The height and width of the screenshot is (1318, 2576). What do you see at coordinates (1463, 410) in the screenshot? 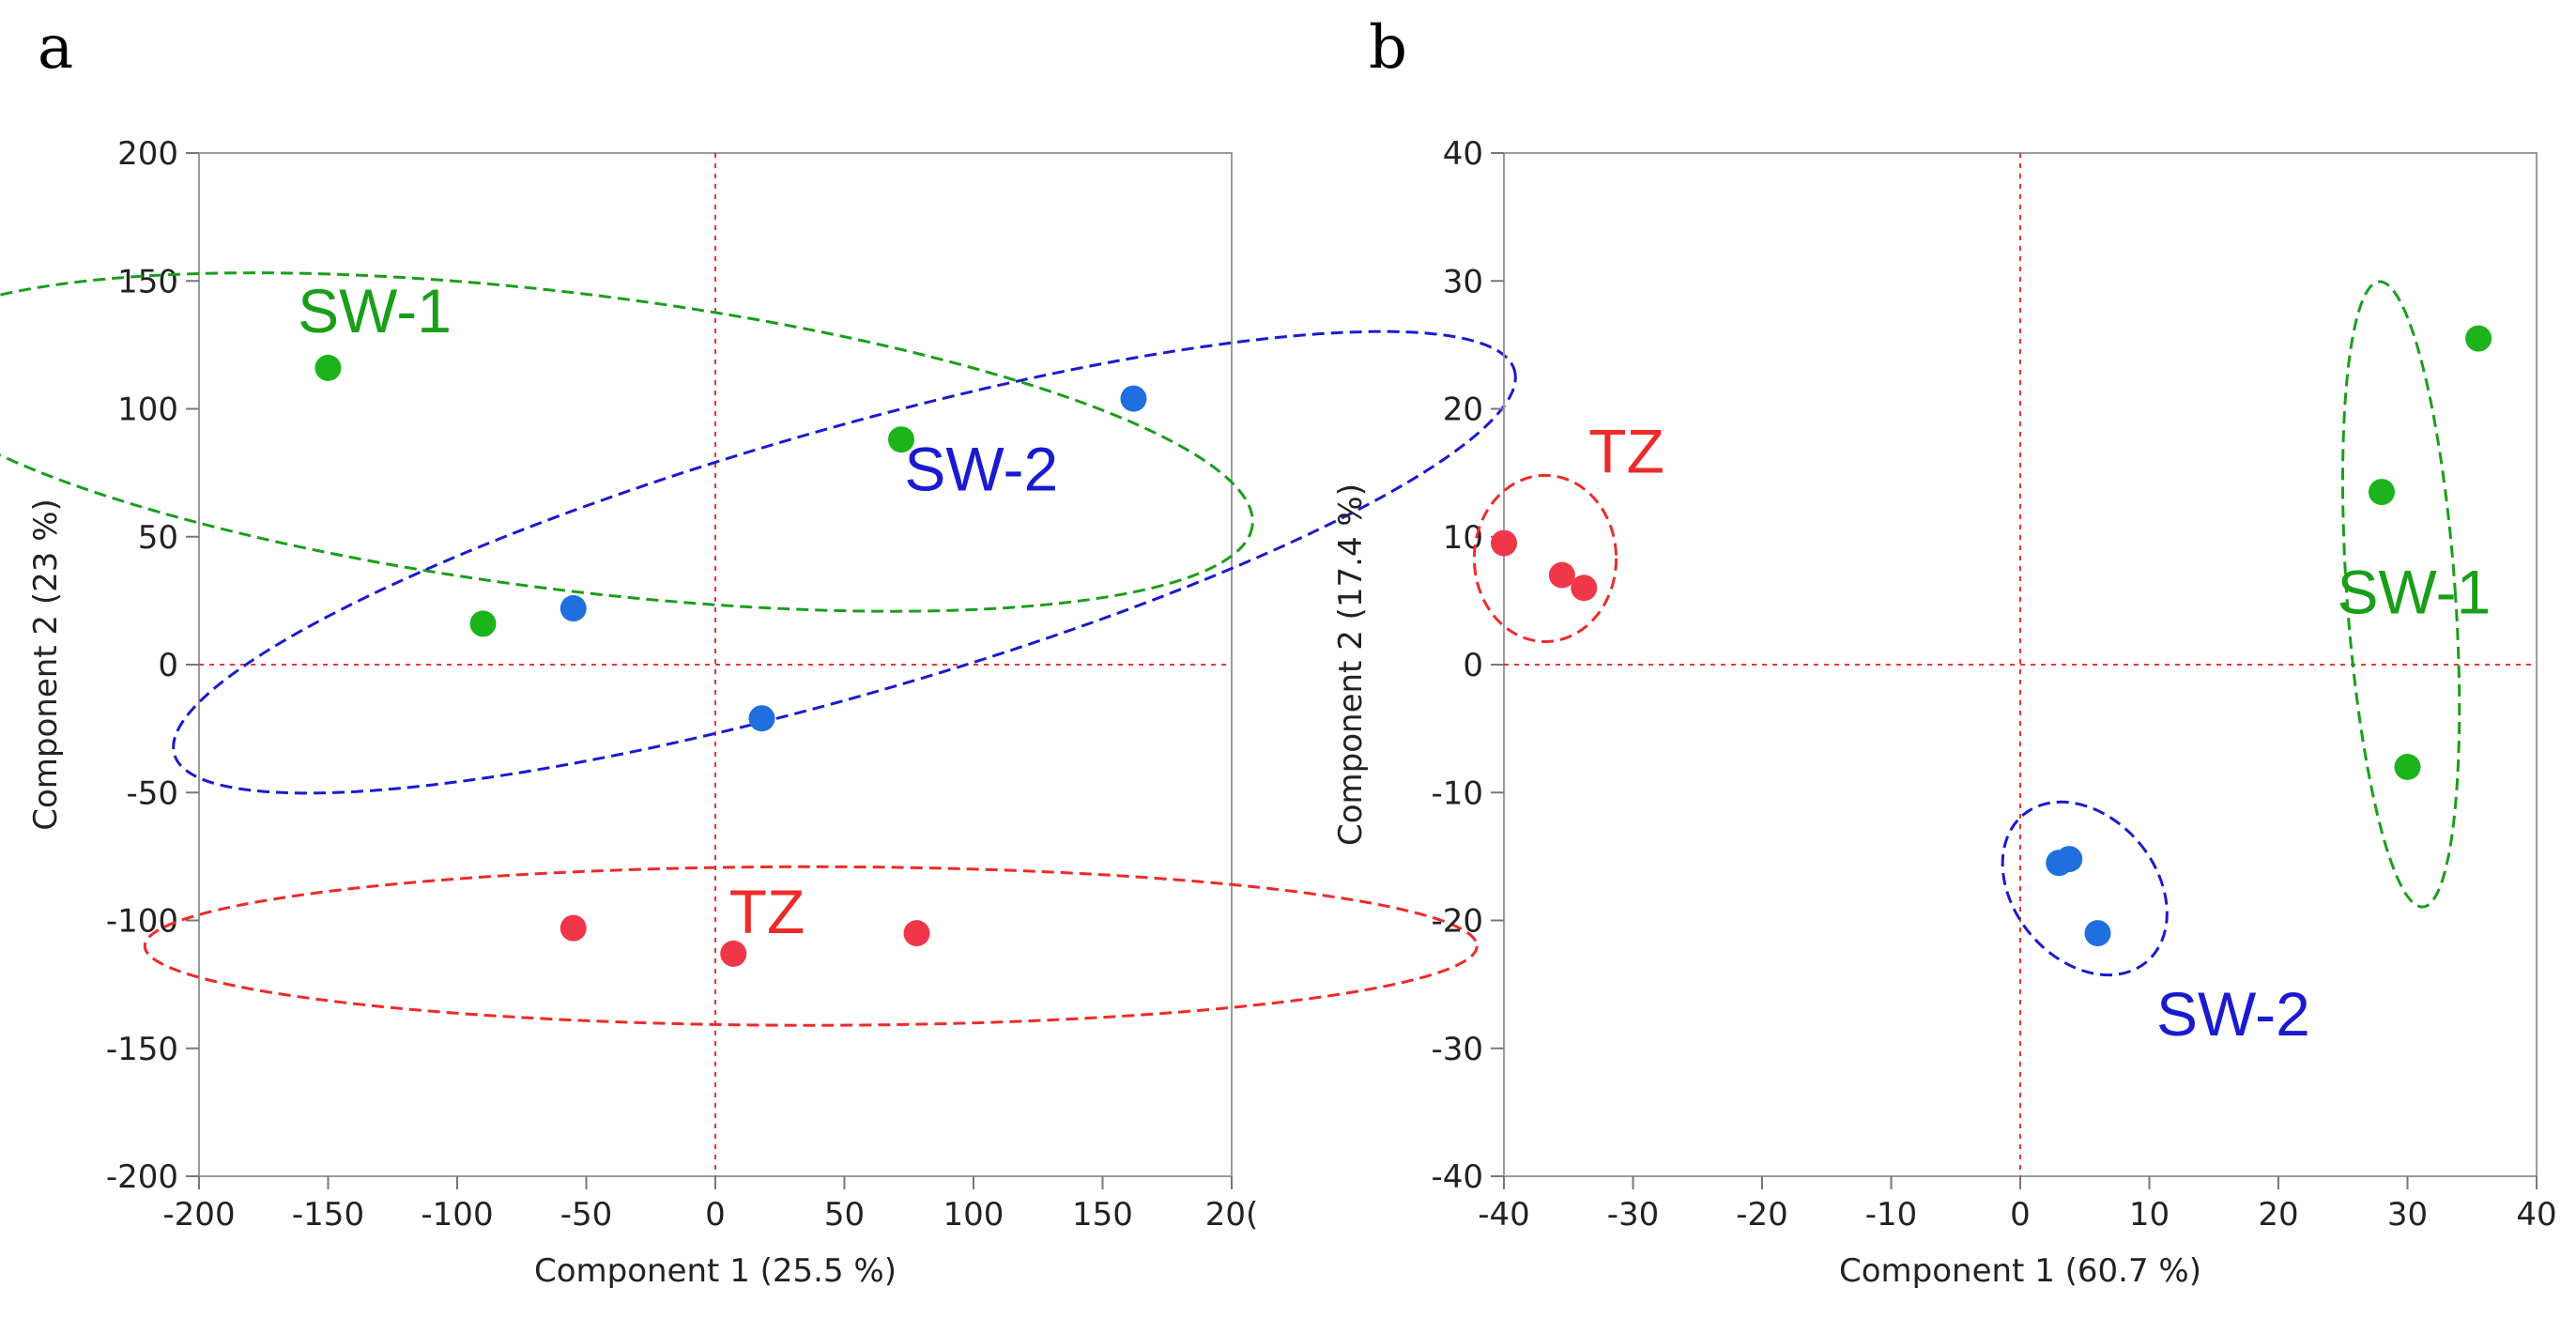
I see `panel-b-y-tick-label: 20` at bounding box center [1463, 410].